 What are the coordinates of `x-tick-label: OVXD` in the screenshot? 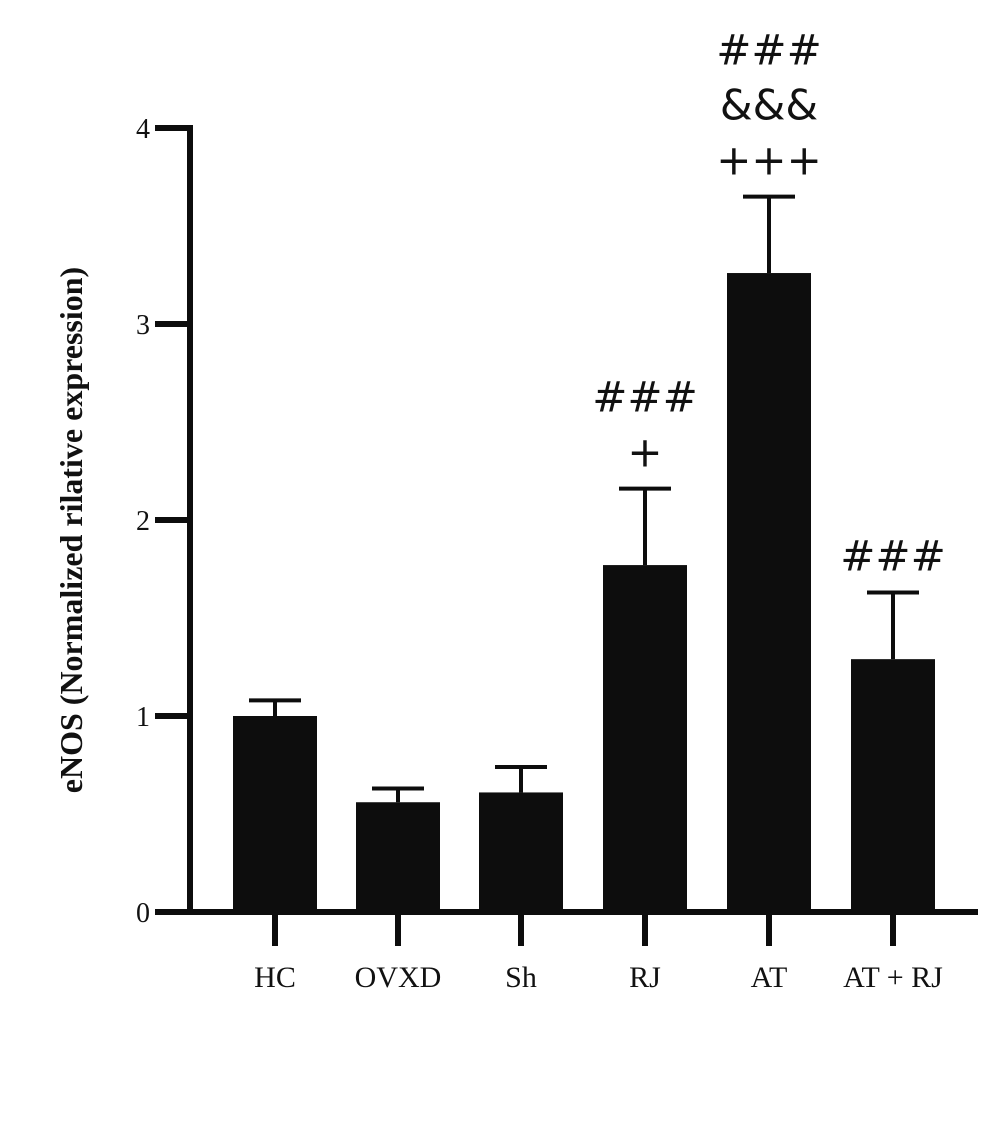 It's located at (398, 977).